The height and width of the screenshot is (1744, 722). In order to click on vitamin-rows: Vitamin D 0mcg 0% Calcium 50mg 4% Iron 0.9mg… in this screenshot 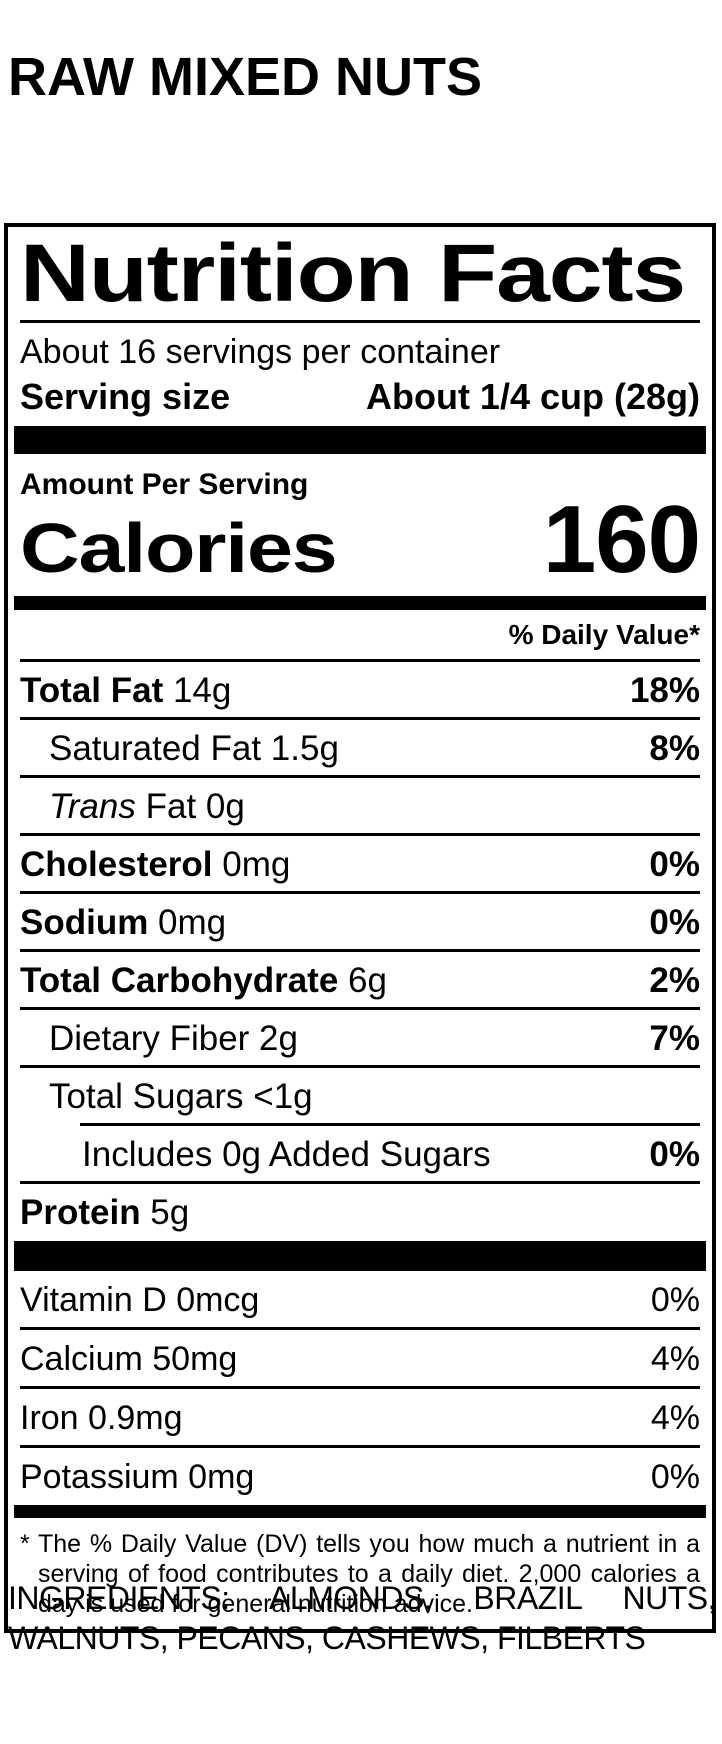, I will do `click(360, 1387)`.